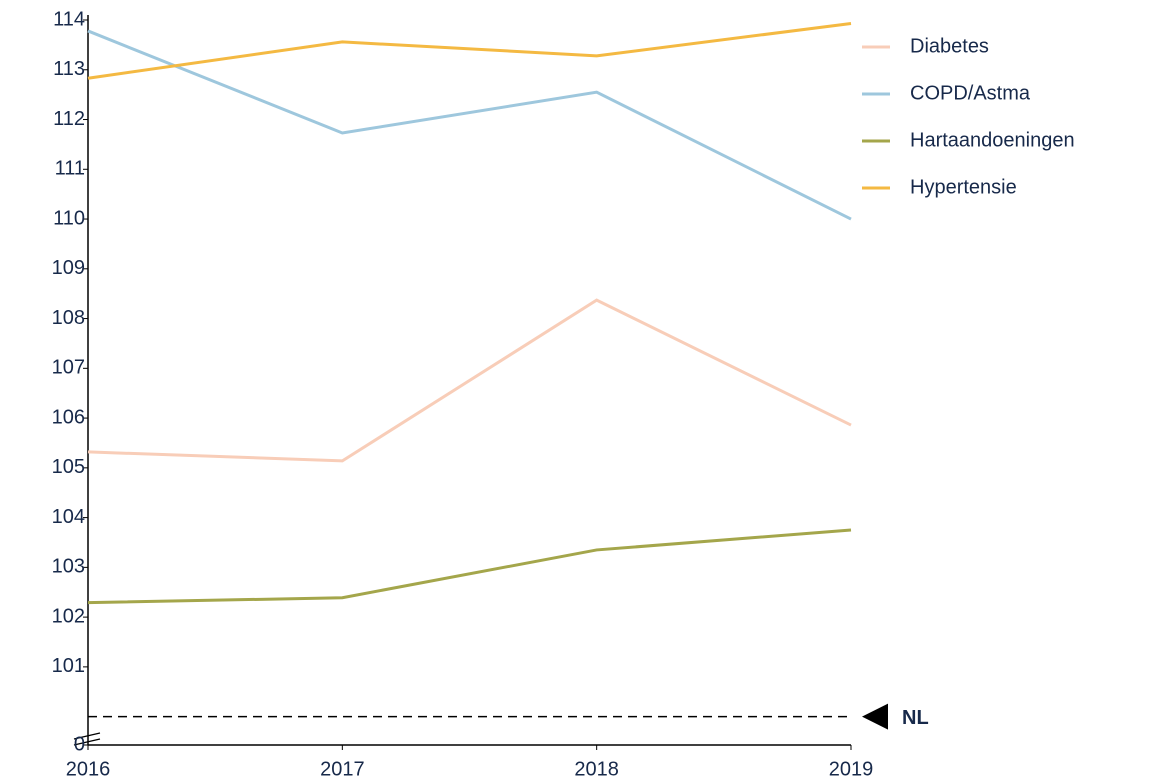  I want to click on reference-marker, so click(875, 716).